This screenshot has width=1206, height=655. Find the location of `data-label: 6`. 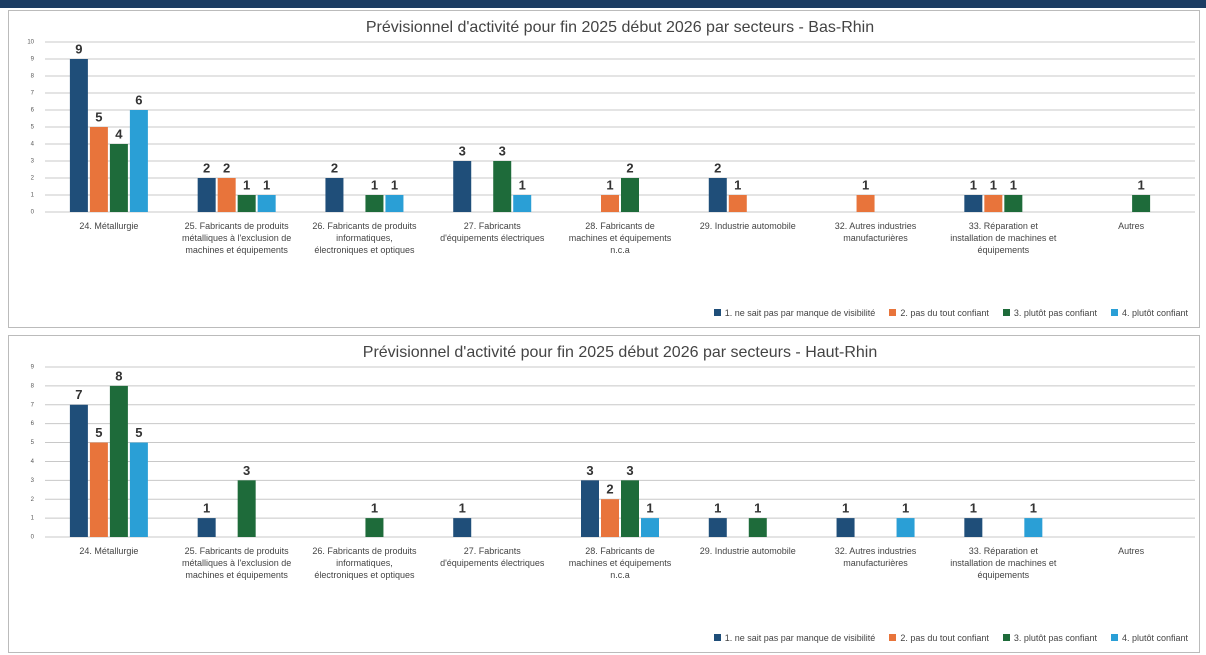

data-label: 6 is located at coordinates (138, 99).